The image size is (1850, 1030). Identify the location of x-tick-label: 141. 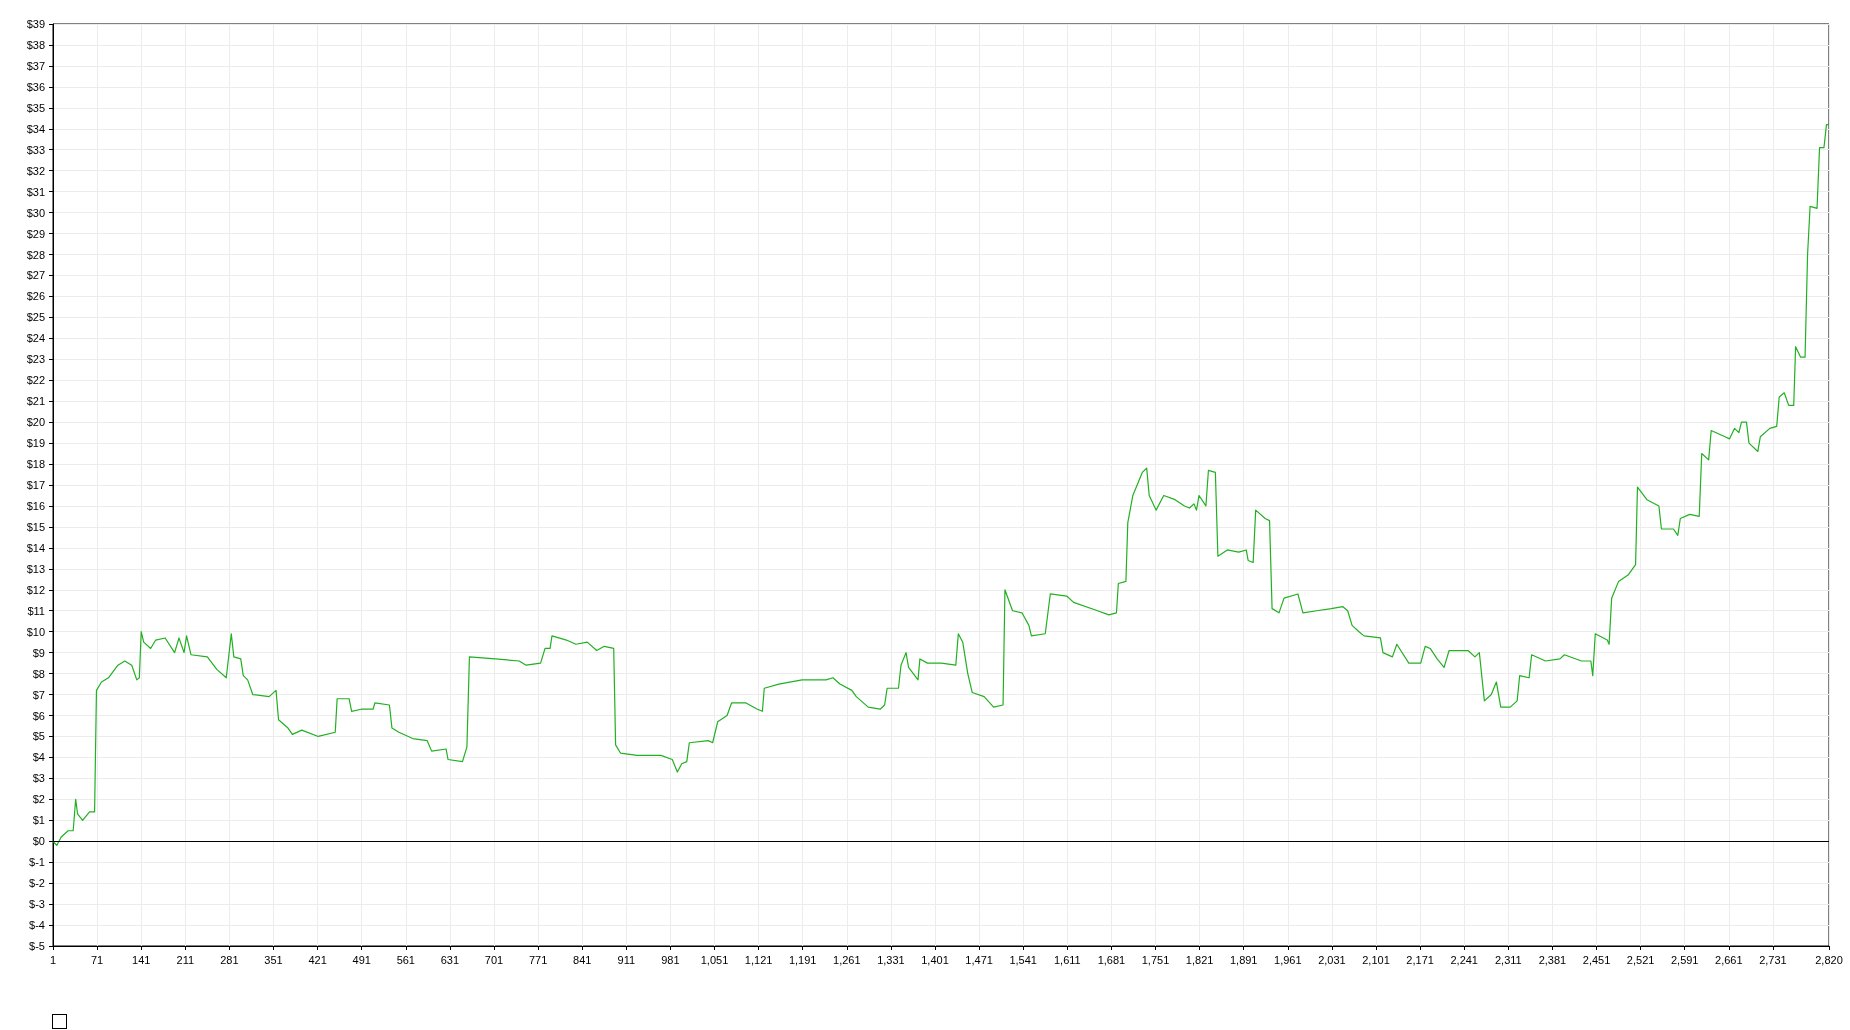
(141, 959).